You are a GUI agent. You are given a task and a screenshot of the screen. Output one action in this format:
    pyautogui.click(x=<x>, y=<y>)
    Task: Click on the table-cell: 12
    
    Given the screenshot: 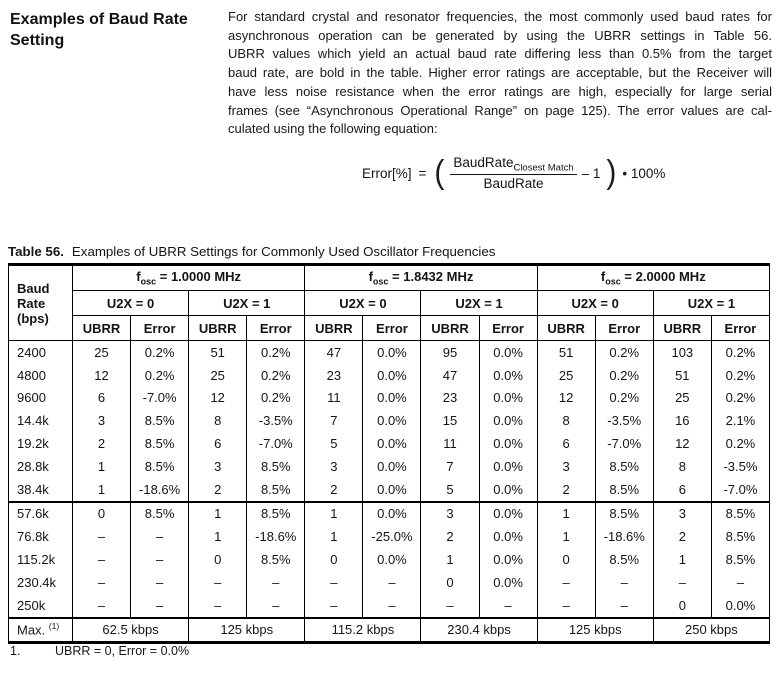 What is the action you would take?
    pyautogui.click(x=566, y=398)
    